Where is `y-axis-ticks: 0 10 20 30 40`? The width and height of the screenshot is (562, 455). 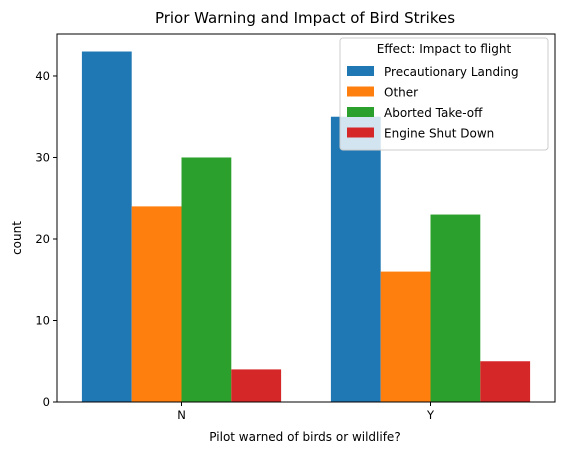
y-axis-ticks: 0 10 20 30 40 is located at coordinates (46, 239).